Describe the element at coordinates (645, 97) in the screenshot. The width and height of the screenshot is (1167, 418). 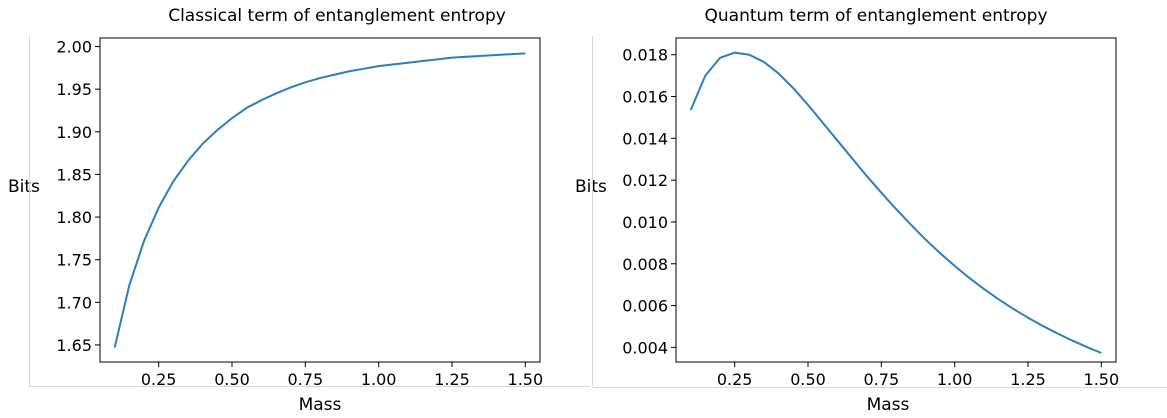
I see `y-tick-label: 0.016` at that location.